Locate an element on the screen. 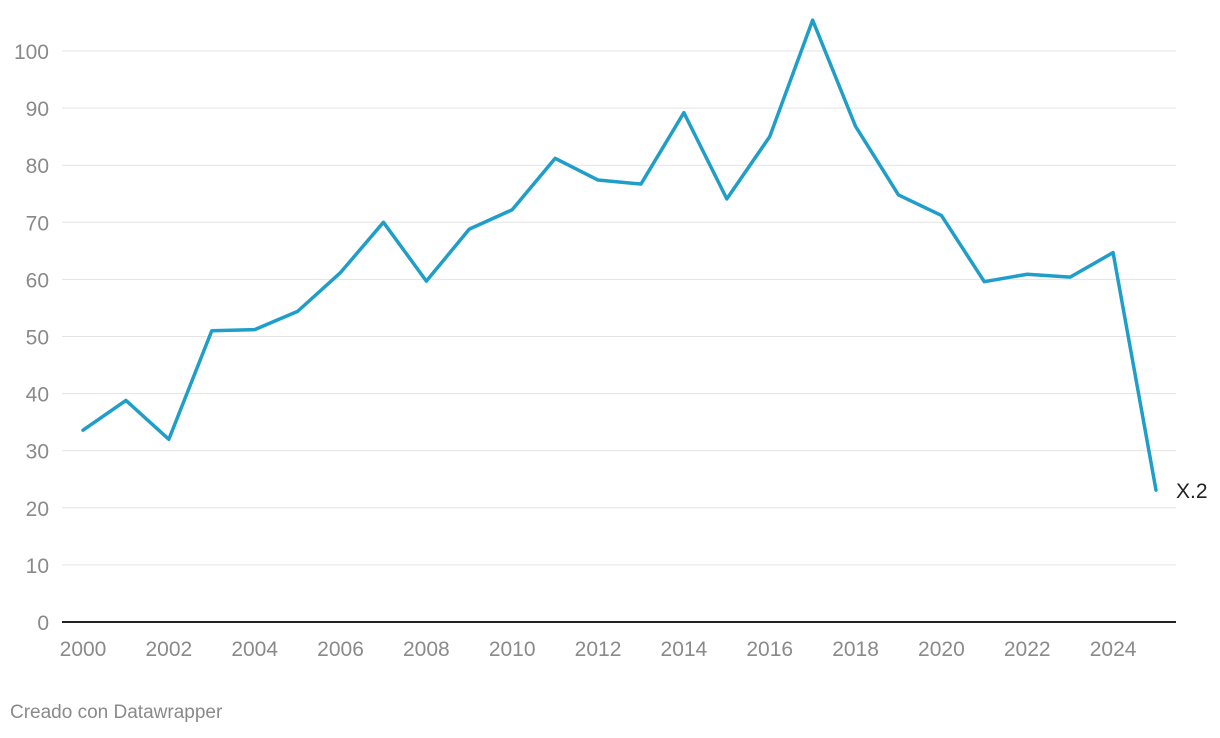 The width and height of the screenshot is (1220, 738). x-tick-label: 2006 is located at coordinates (340, 649).